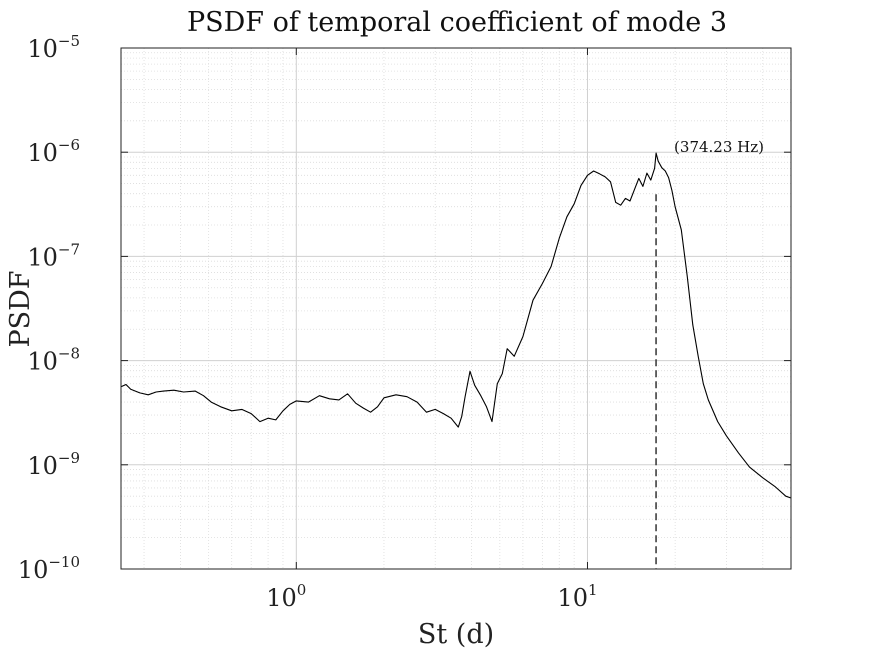  I want to click on y-tick-label: 10⁻⁵, so click(53, 47).